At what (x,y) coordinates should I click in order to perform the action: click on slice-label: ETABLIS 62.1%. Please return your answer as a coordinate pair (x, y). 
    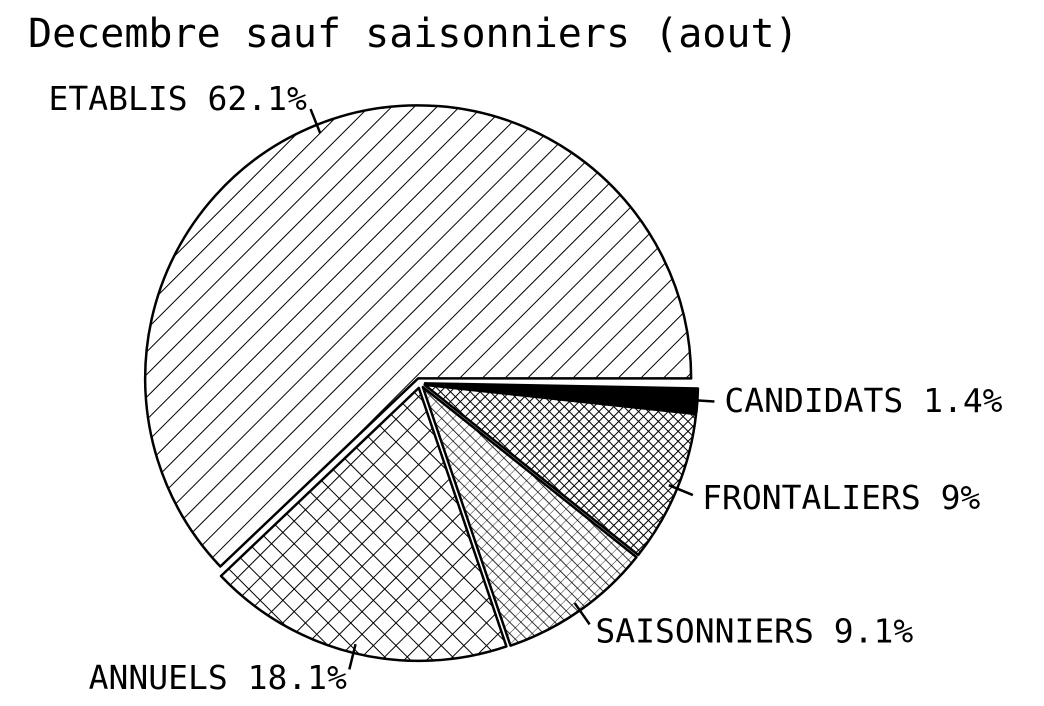
    Looking at the image, I should click on (178, 97).